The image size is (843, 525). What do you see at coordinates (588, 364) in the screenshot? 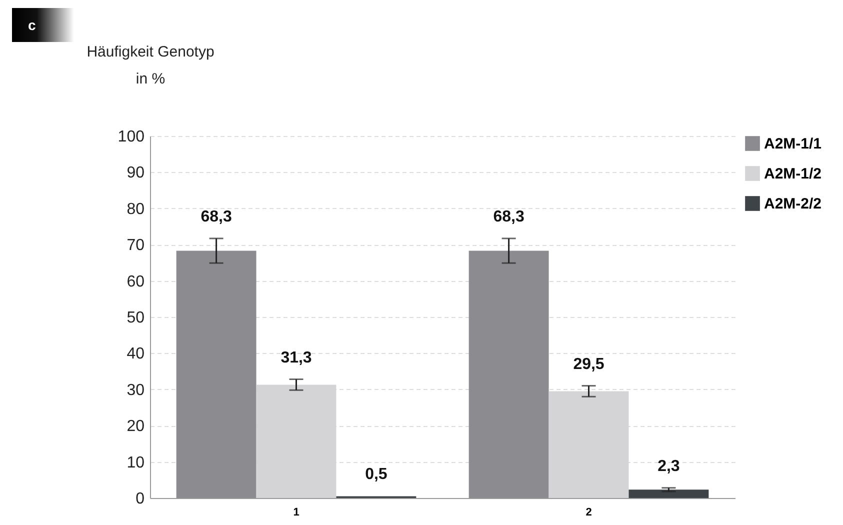
I see `data-label: 29,5` at bounding box center [588, 364].